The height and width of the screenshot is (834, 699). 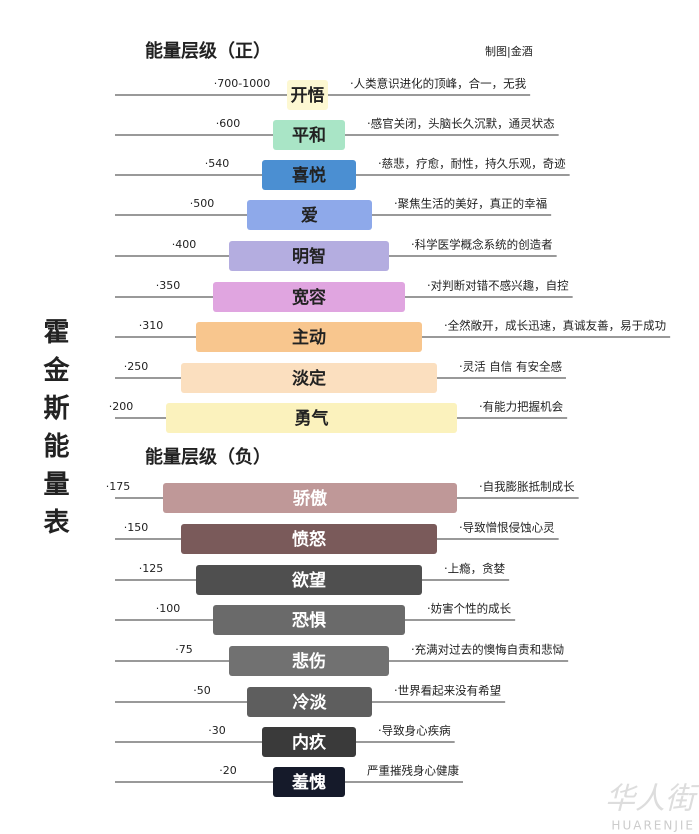 I want to click on watermark-text: HUARENJIE, so click(x=653, y=826).